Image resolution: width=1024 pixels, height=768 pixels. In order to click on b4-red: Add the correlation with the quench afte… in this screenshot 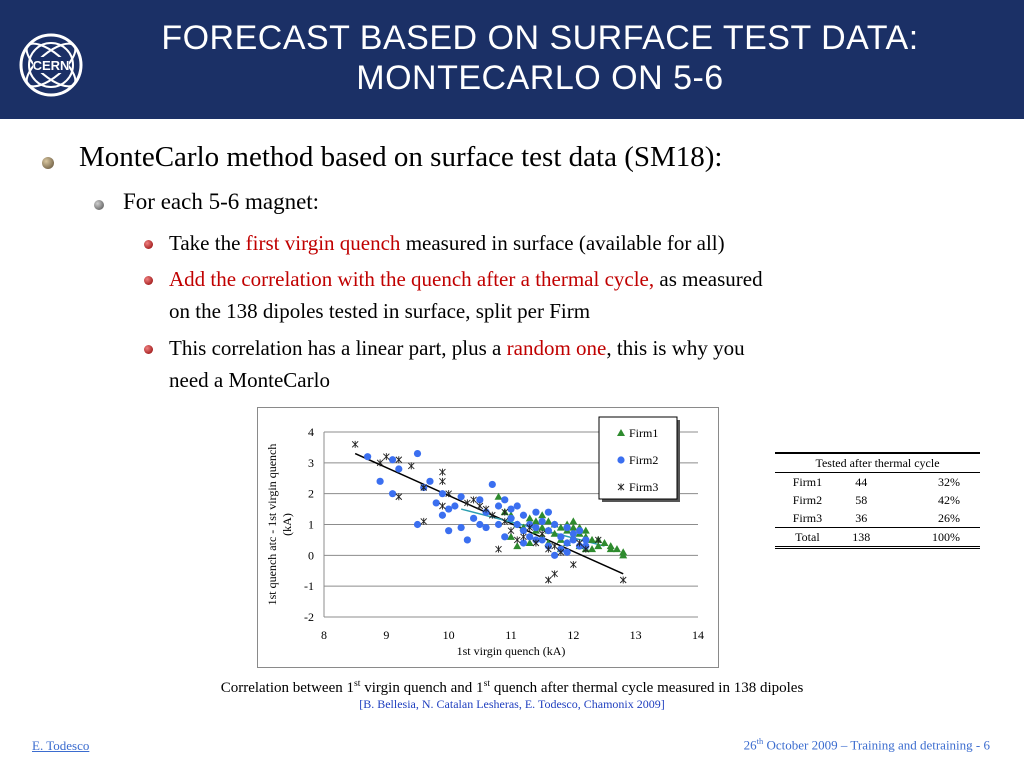, I will do `click(412, 279)`.